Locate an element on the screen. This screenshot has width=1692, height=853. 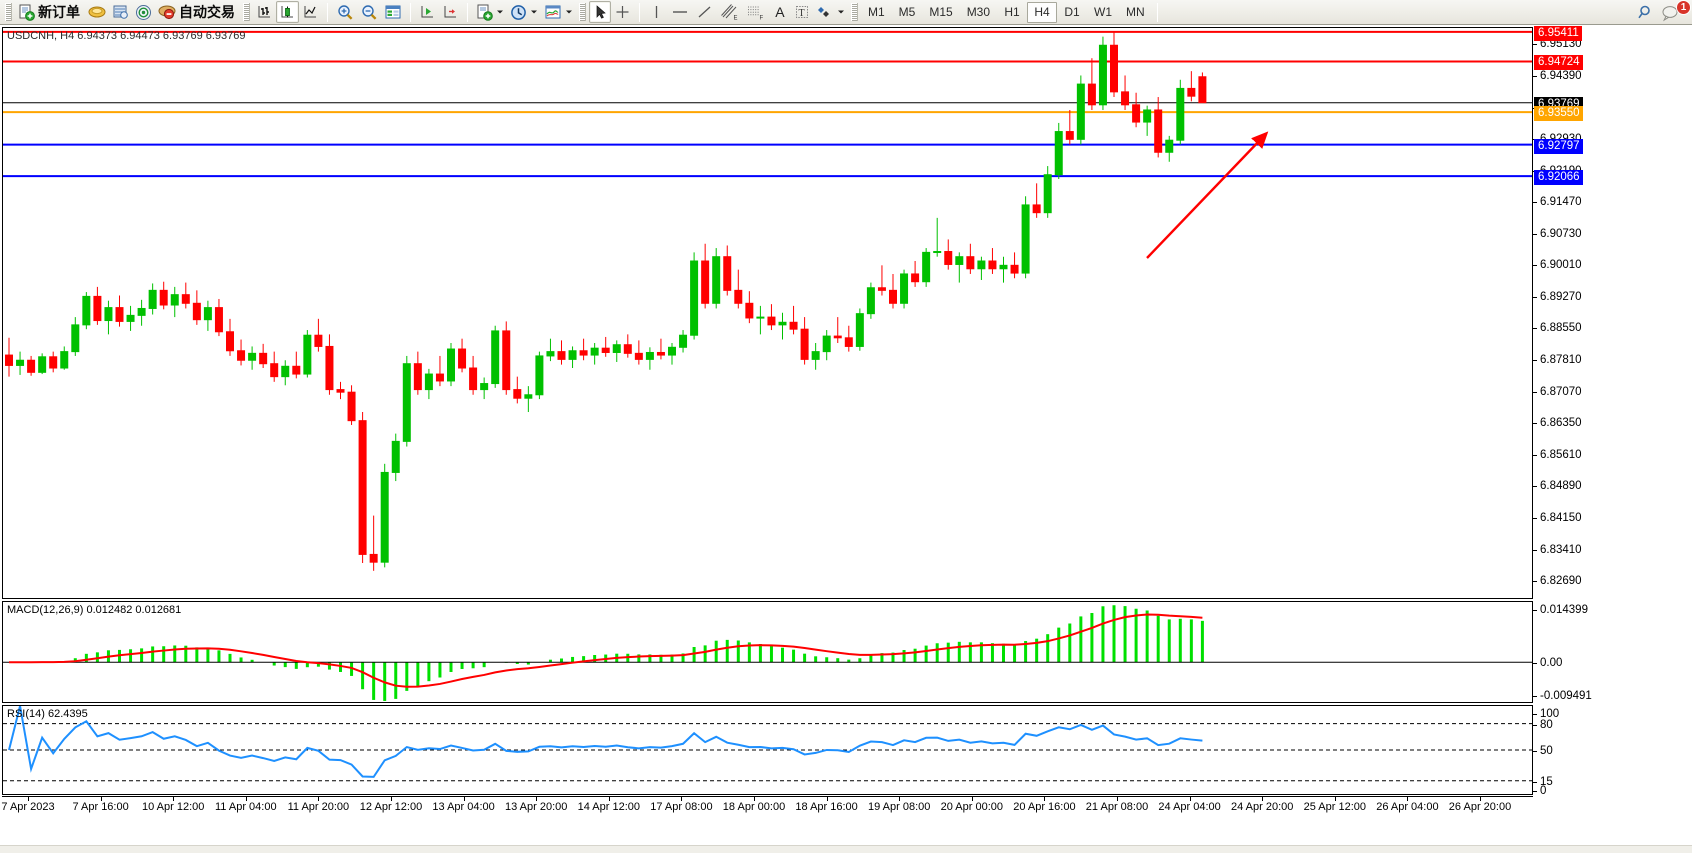
time-axis-label: 14 Apr 12:00 is located at coordinates (608, 807).